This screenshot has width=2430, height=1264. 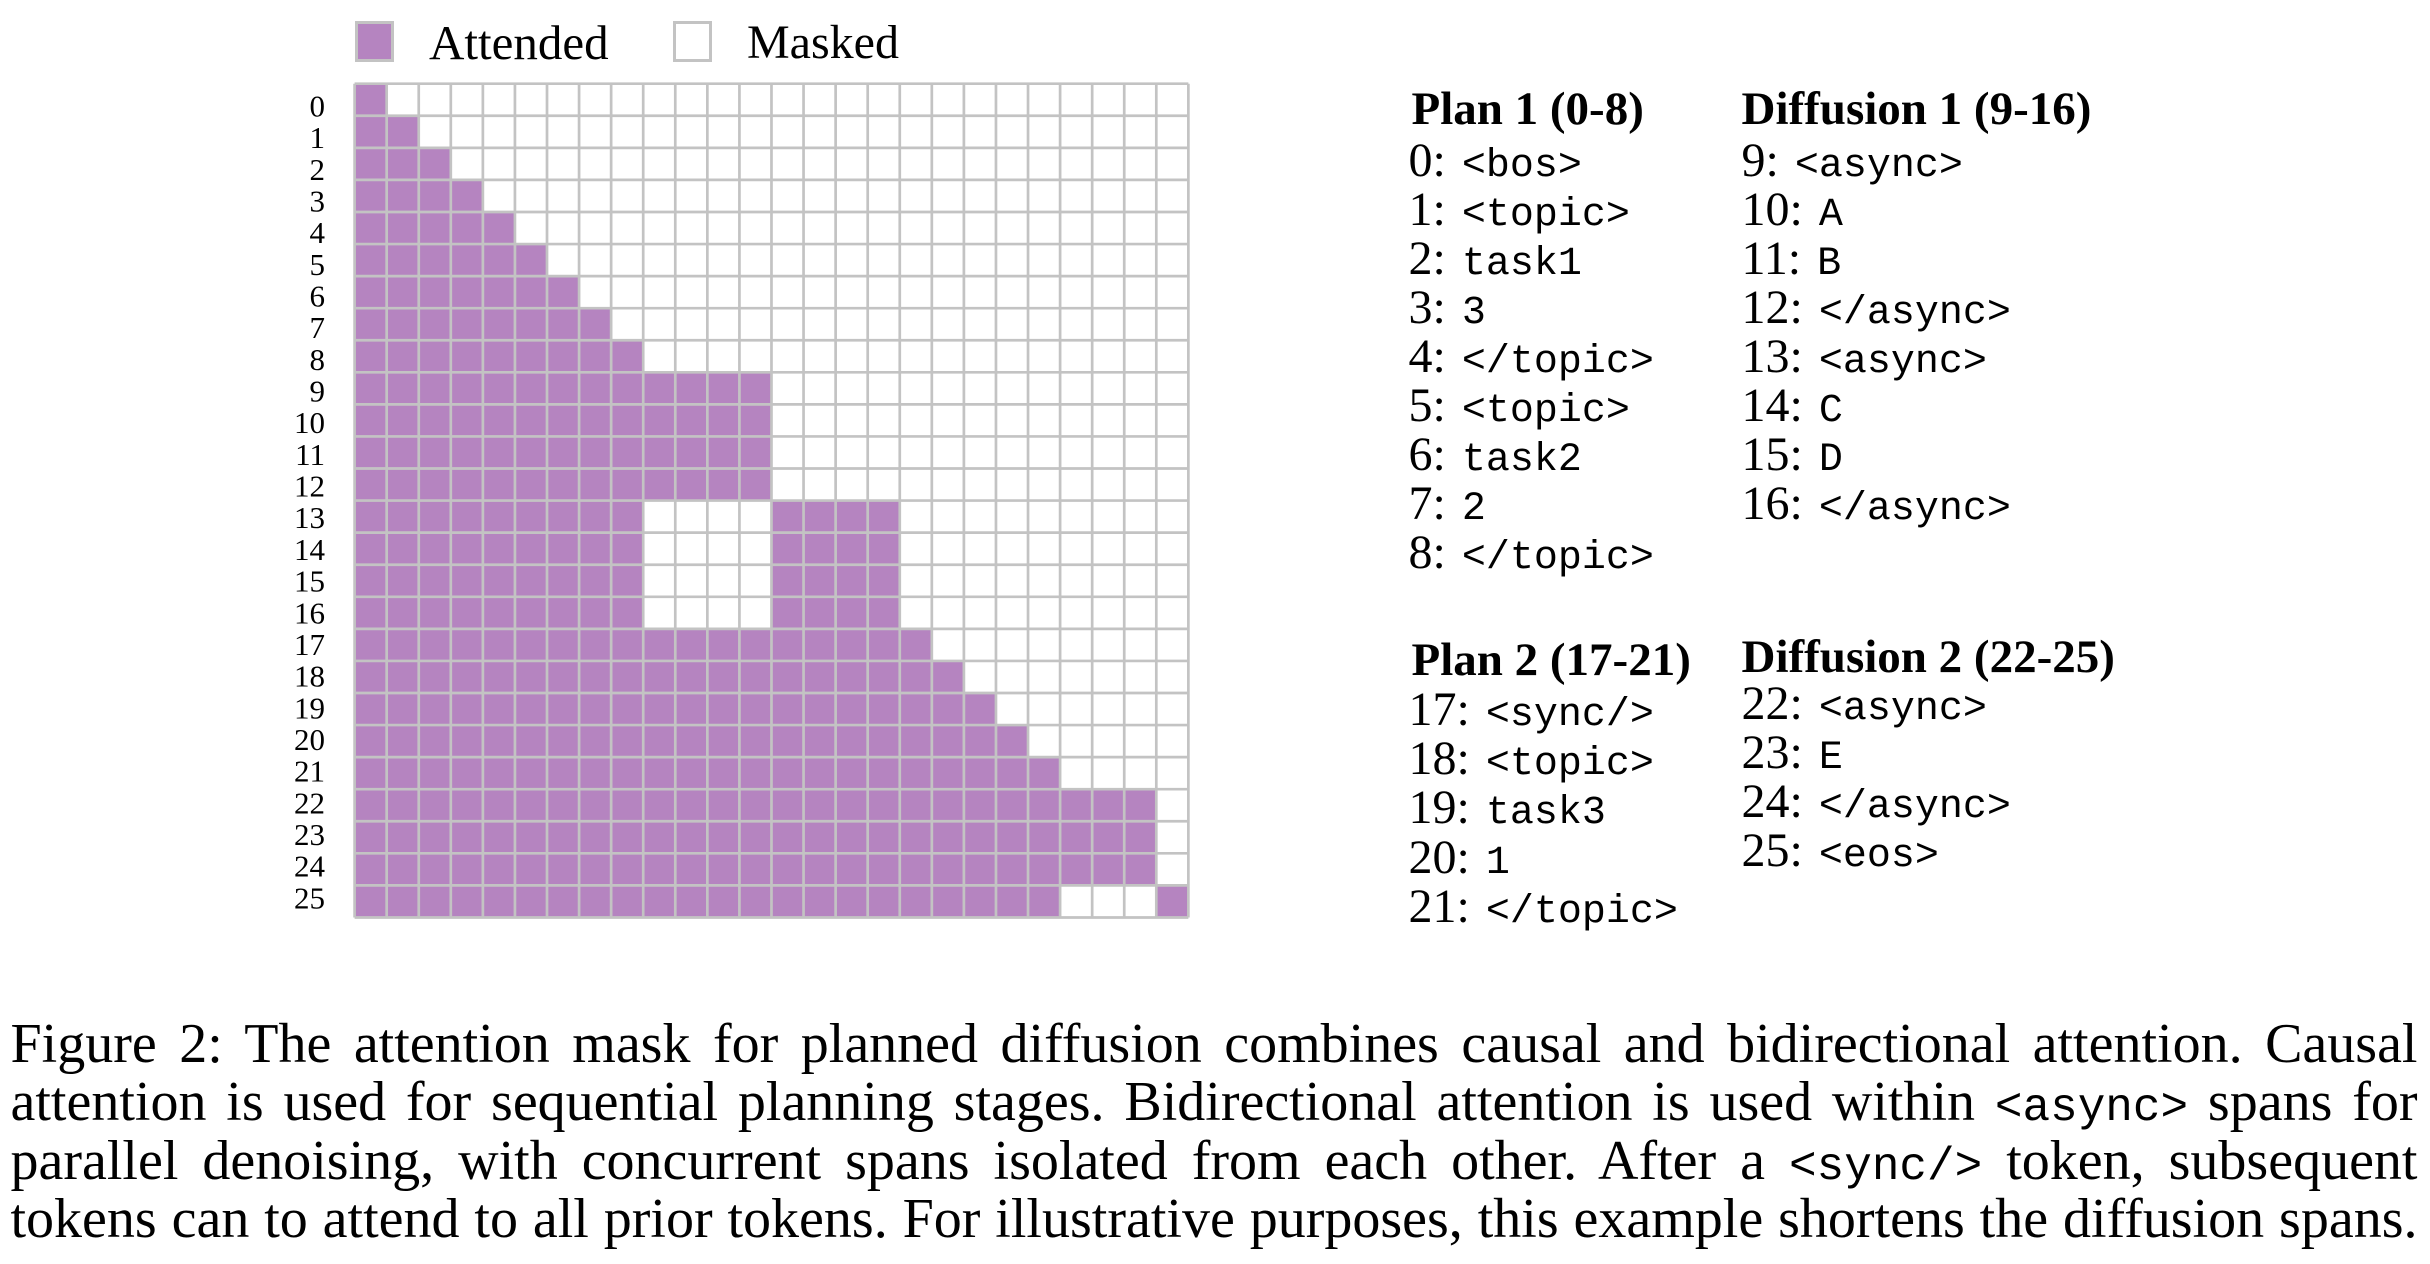 What do you see at coordinates (309, 802) in the screenshot?
I see `svg-text: 22` at bounding box center [309, 802].